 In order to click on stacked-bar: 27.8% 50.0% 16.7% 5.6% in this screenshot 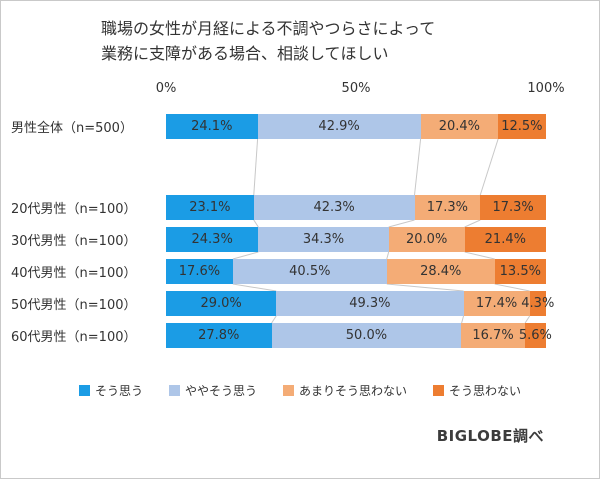, I will do `click(359, 335)`.